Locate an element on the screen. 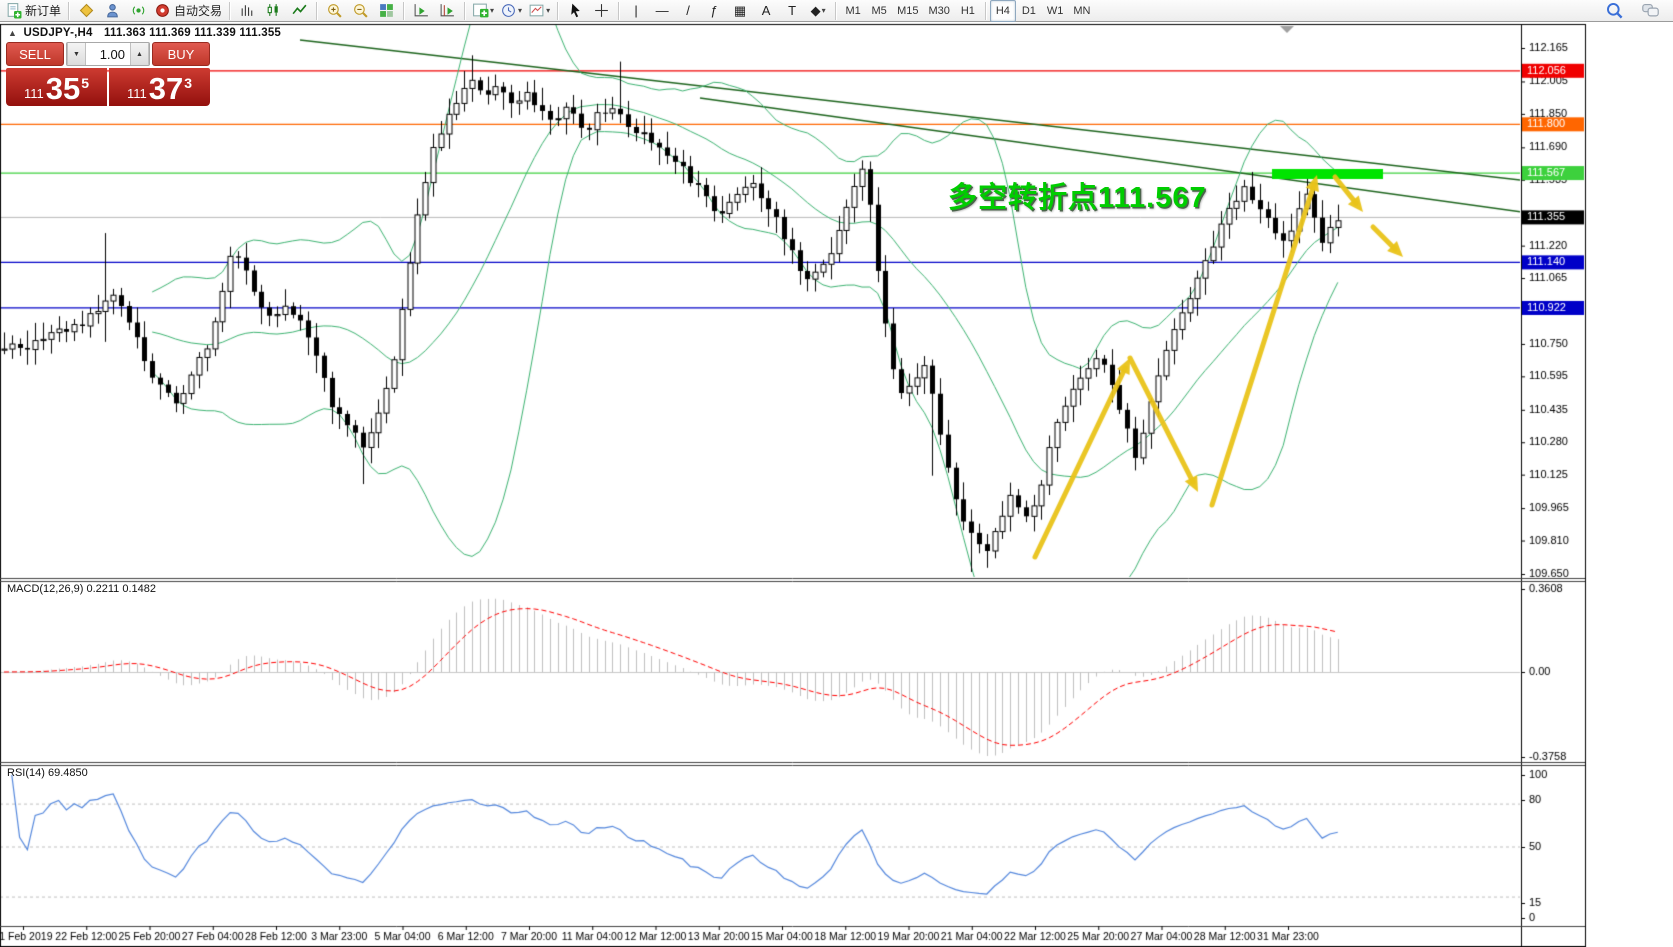  auto-scroll-button is located at coordinates (421, 11).